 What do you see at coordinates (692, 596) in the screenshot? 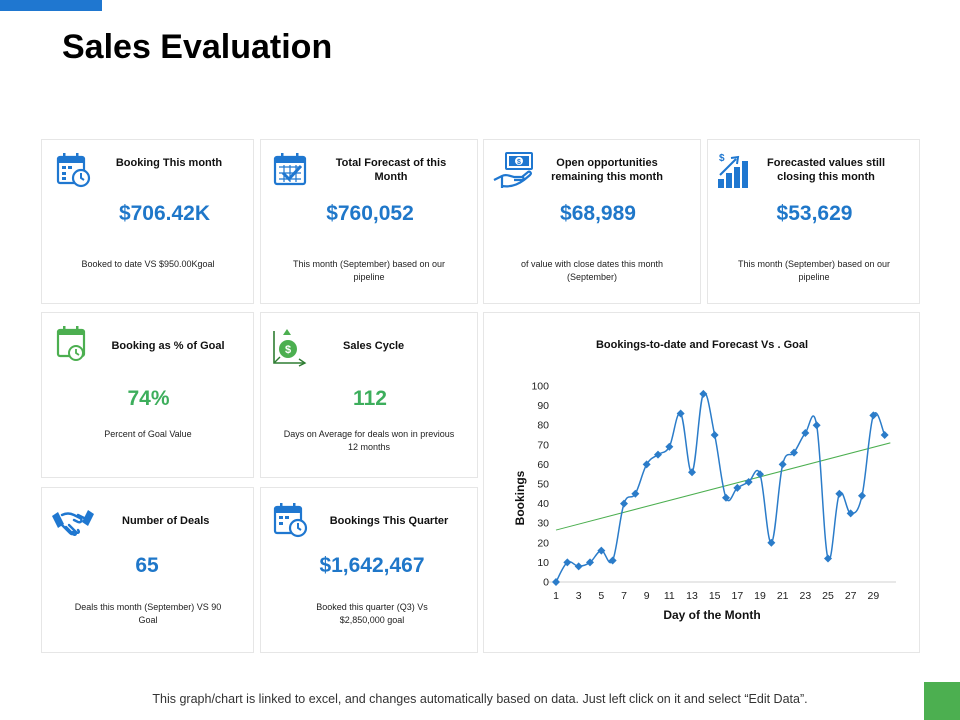
I see `x-tick-label: 13` at bounding box center [692, 596].